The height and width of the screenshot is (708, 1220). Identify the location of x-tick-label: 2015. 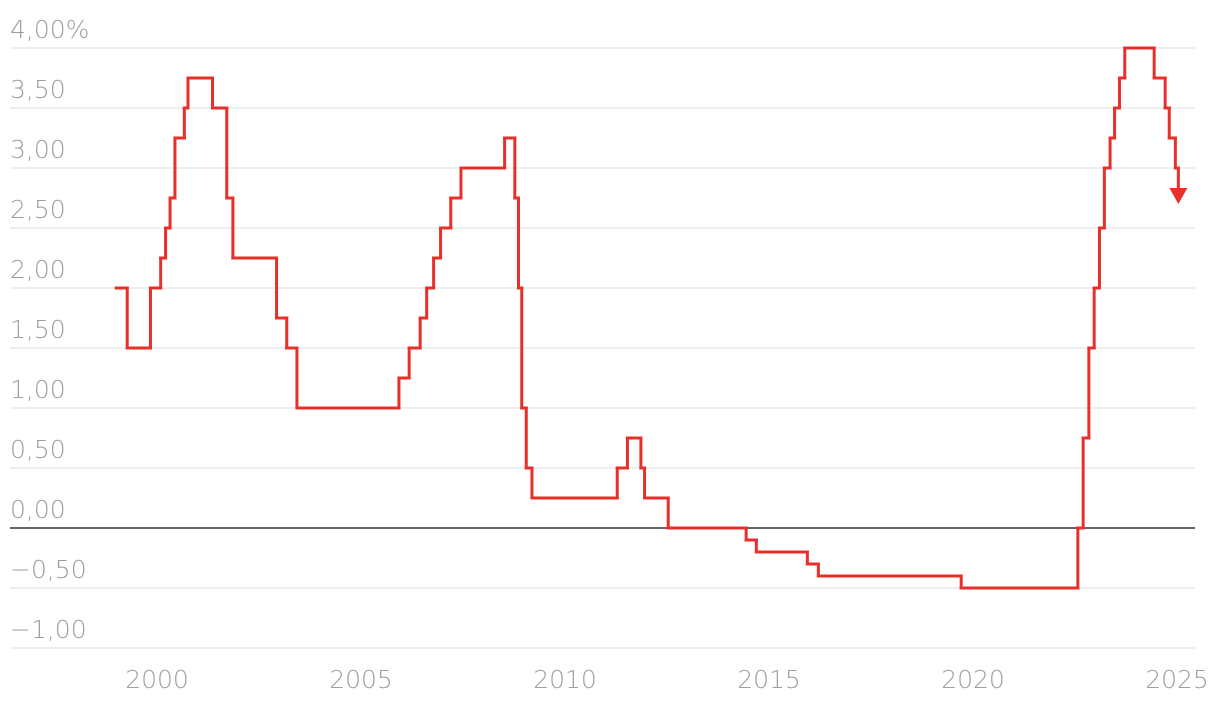
(769, 679).